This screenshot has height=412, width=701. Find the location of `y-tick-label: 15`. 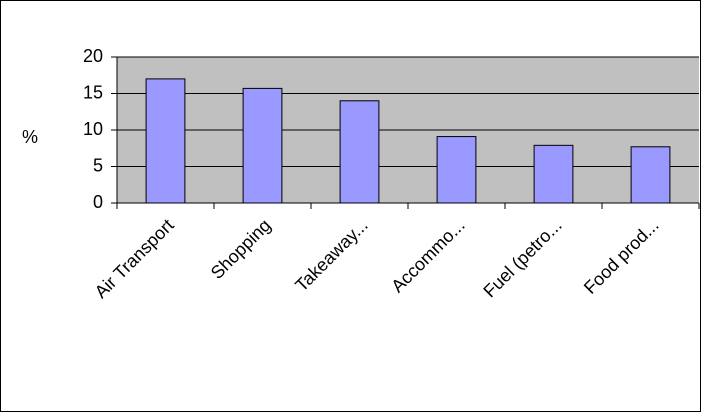

y-tick-label: 15 is located at coordinates (93, 92).